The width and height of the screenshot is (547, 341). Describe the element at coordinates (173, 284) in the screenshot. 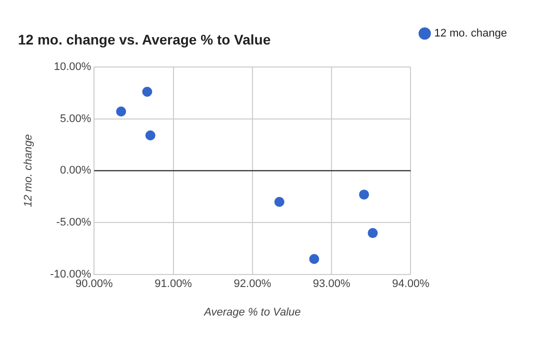

I see `x-tick-label: 91.00%` at that location.